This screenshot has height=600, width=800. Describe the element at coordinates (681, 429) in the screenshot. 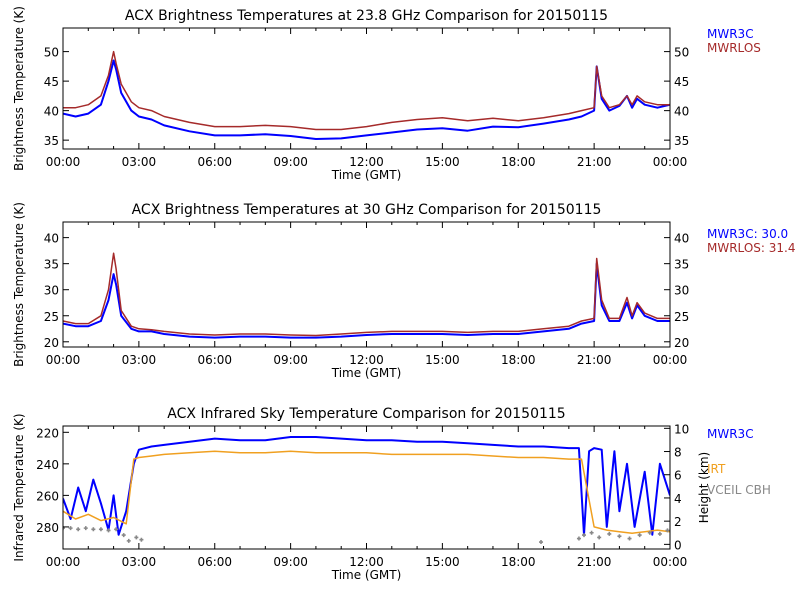

I see `y2-tick-label: 10` at that location.